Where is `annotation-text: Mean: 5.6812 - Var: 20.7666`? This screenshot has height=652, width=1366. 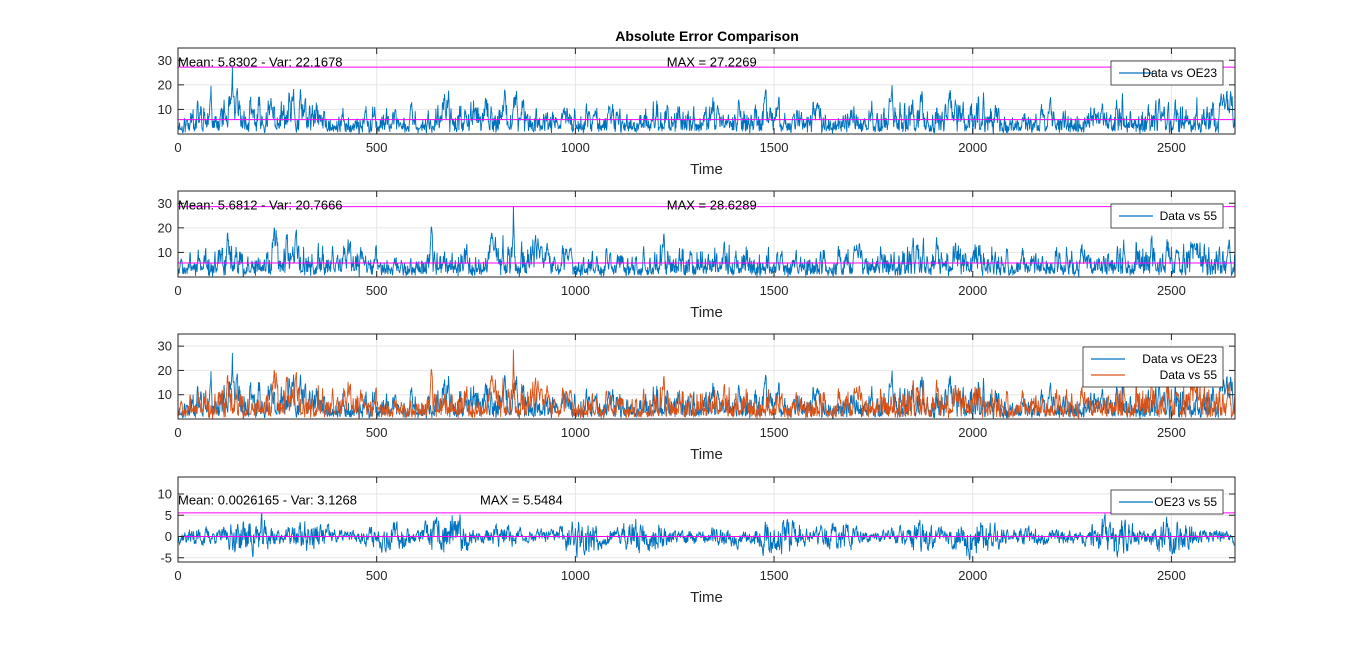 annotation-text: Mean: 5.6812 - Var: 20.7666 is located at coordinates (260, 205).